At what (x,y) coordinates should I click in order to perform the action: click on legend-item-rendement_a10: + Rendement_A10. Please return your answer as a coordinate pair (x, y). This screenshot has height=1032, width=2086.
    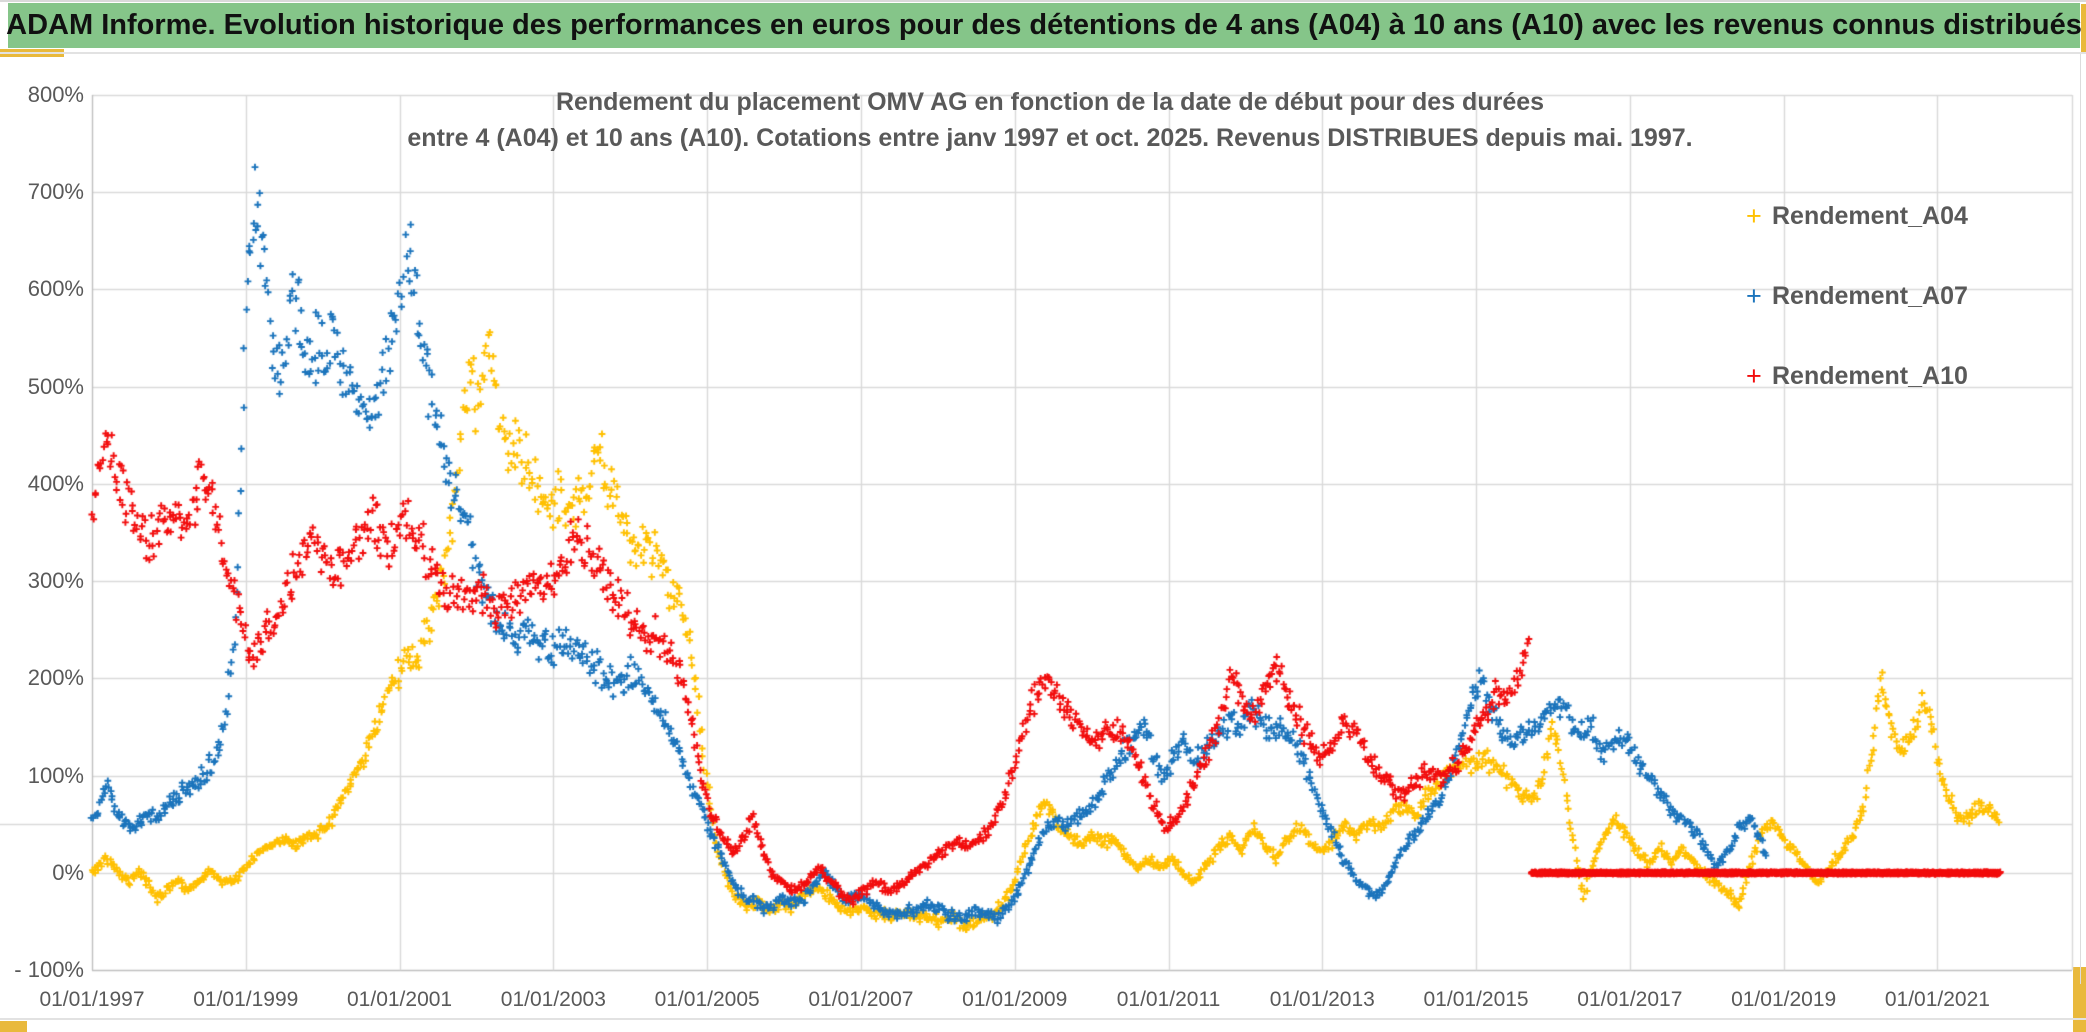
    Looking at the image, I should click on (1896, 376).